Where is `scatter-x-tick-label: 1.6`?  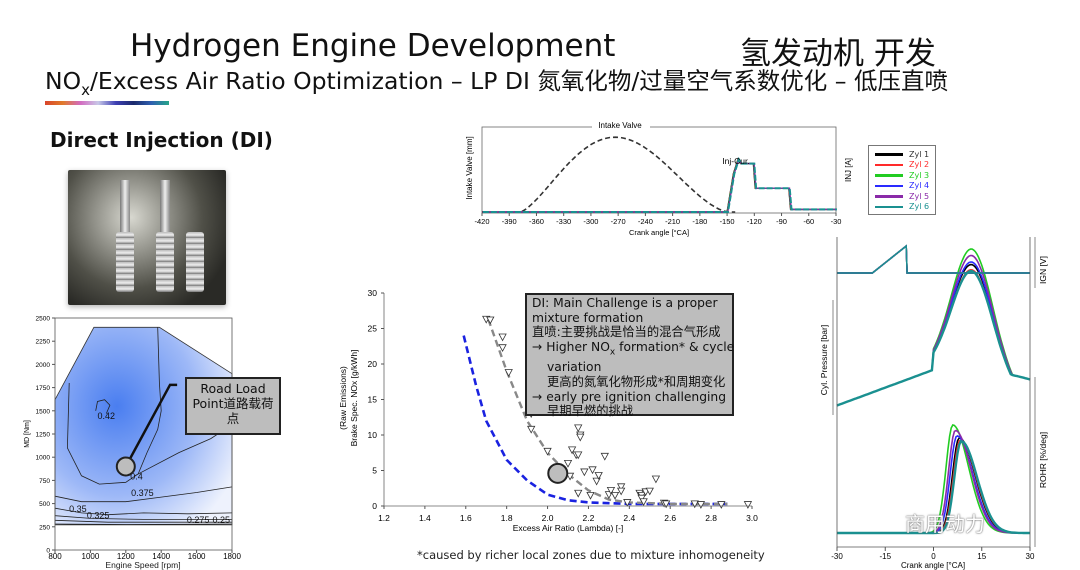
scatter-x-tick-label: 1.6 is located at coordinates (466, 518).